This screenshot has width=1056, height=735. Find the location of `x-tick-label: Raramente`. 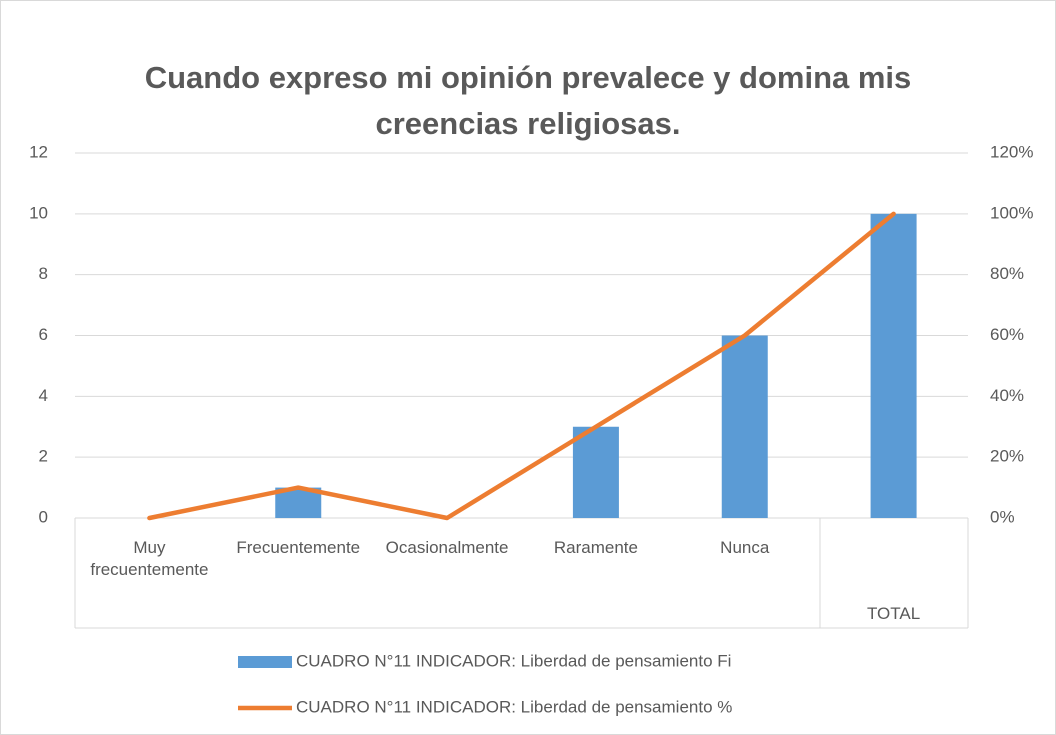

x-tick-label: Raramente is located at coordinates (595, 547).